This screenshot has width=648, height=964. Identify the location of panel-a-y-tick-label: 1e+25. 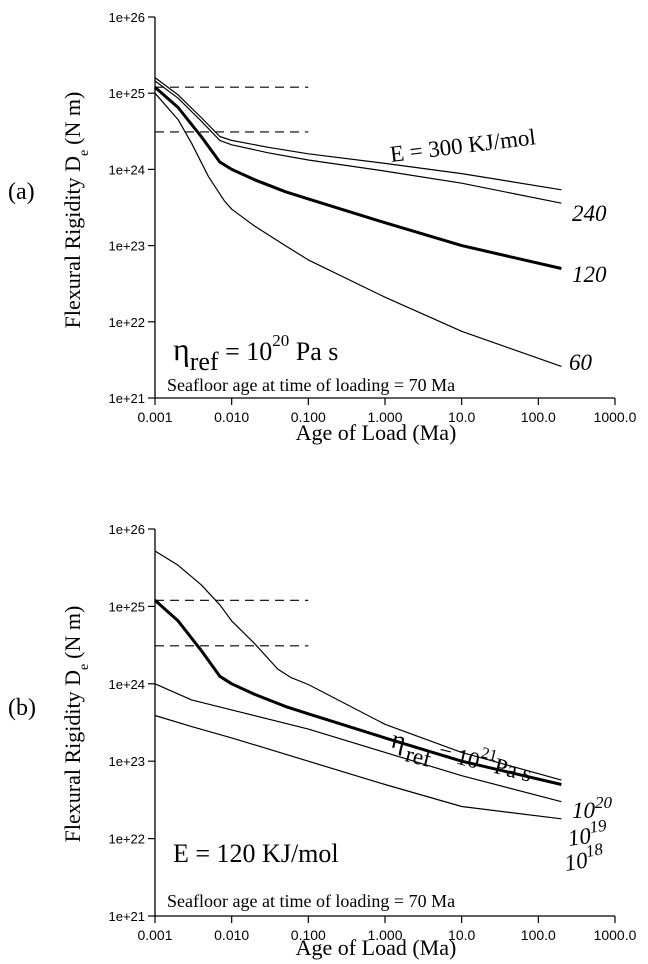
(126, 93).